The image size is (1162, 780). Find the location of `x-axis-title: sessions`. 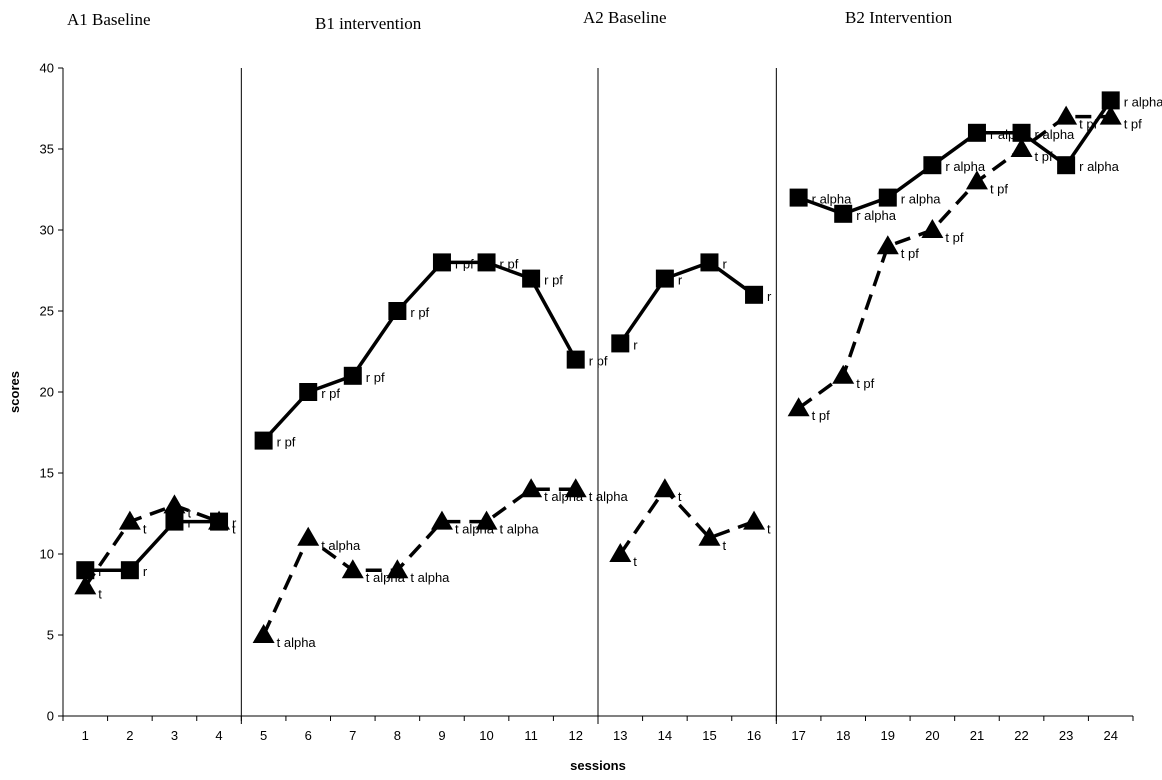

x-axis-title: sessions is located at coordinates (598, 765).